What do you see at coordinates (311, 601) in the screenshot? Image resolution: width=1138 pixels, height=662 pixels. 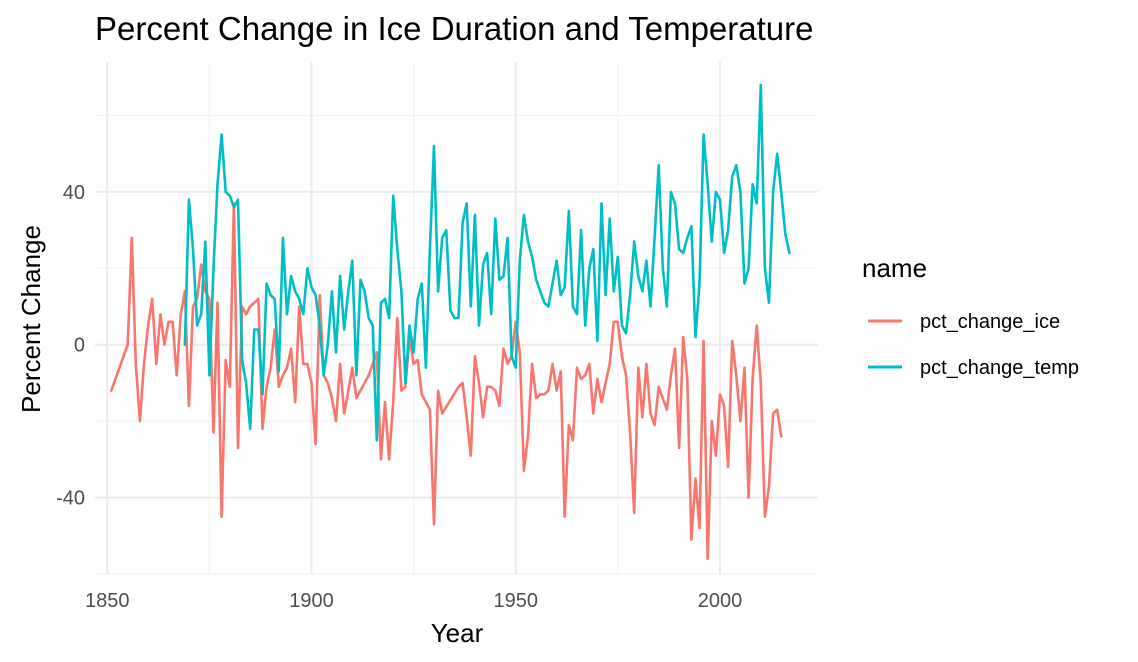 I see `x-tick-label: 1900` at bounding box center [311, 601].